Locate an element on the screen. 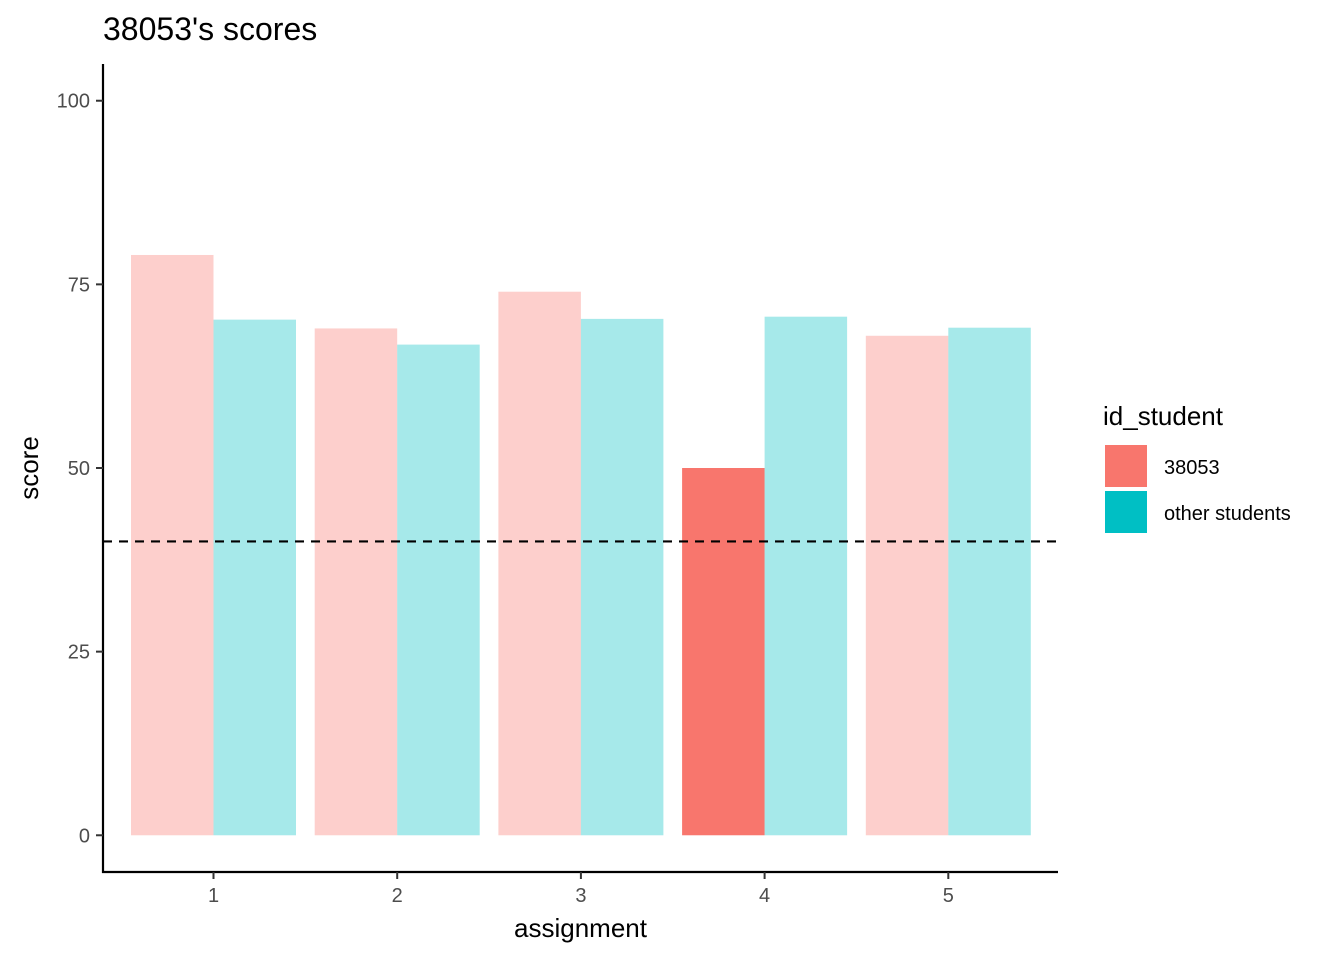 The width and height of the screenshot is (1344, 960). legend-label: 38053 is located at coordinates (1192, 468).